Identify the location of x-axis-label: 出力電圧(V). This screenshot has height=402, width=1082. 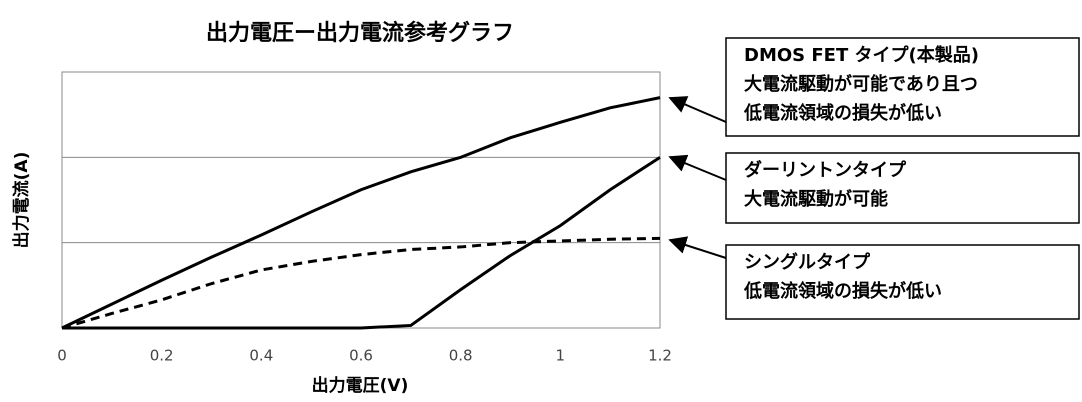
(360, 385).